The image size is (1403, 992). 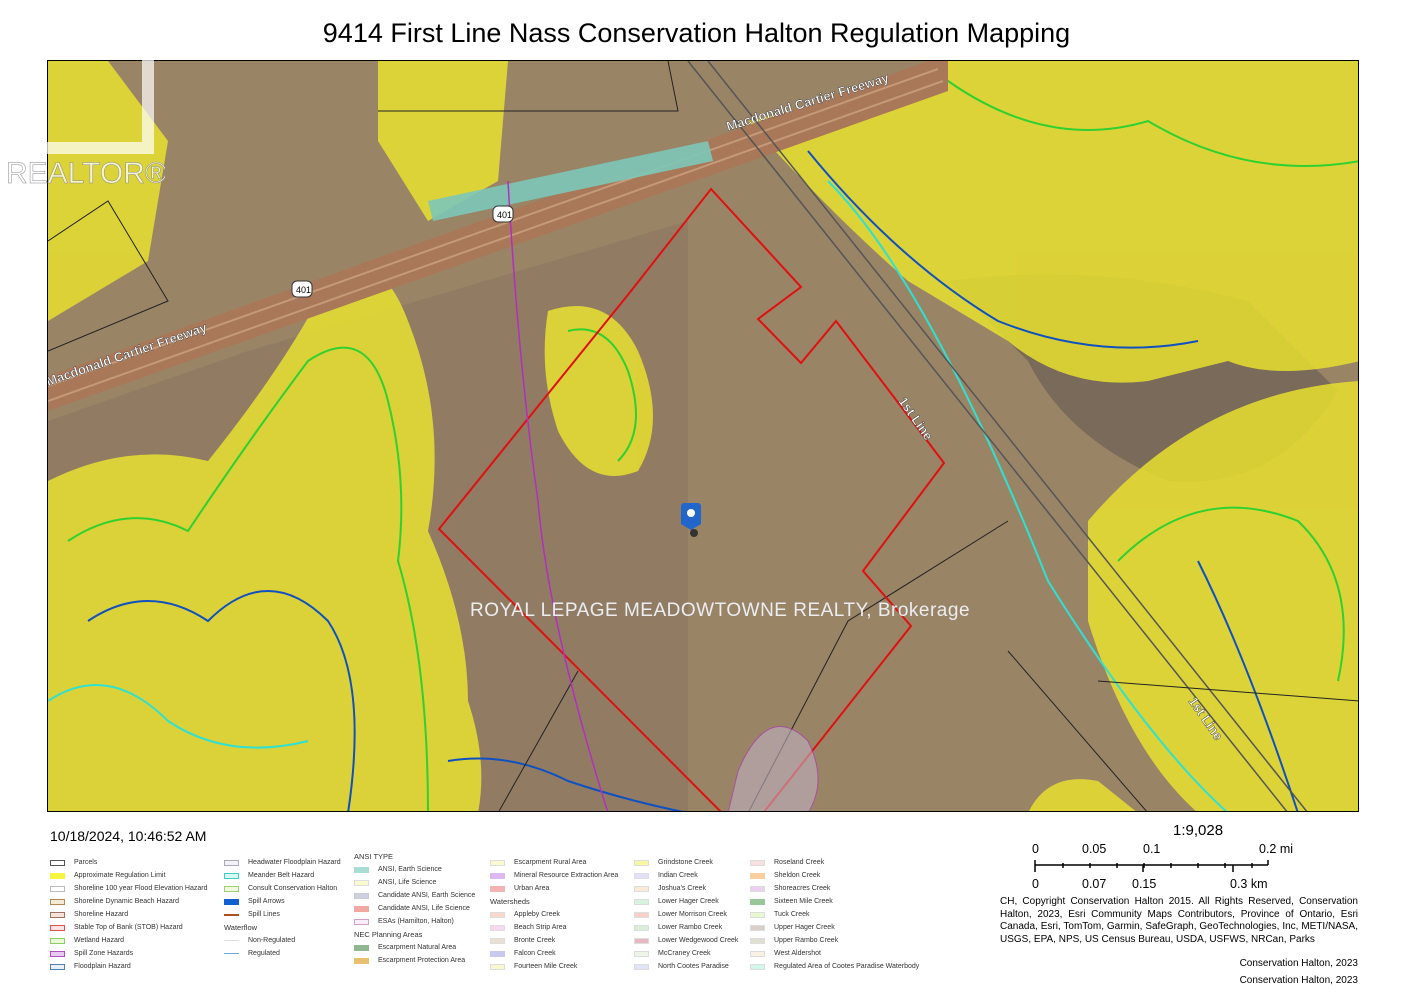 What do you see at coordinates (1094, 884) in the screenshot?
I see `km-tick: 0.07` at bounding box center [1094, 884].